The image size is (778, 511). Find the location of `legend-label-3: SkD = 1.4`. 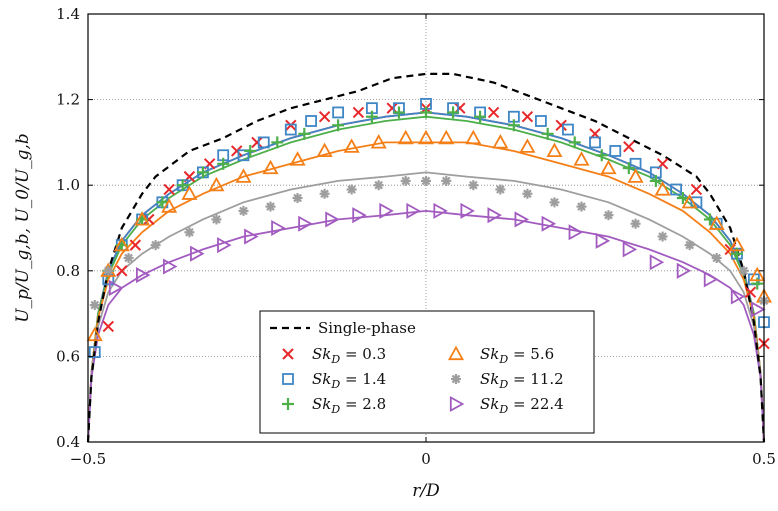

legend-label-3: SkD = 1.4 is located at coordinates (349, 380).